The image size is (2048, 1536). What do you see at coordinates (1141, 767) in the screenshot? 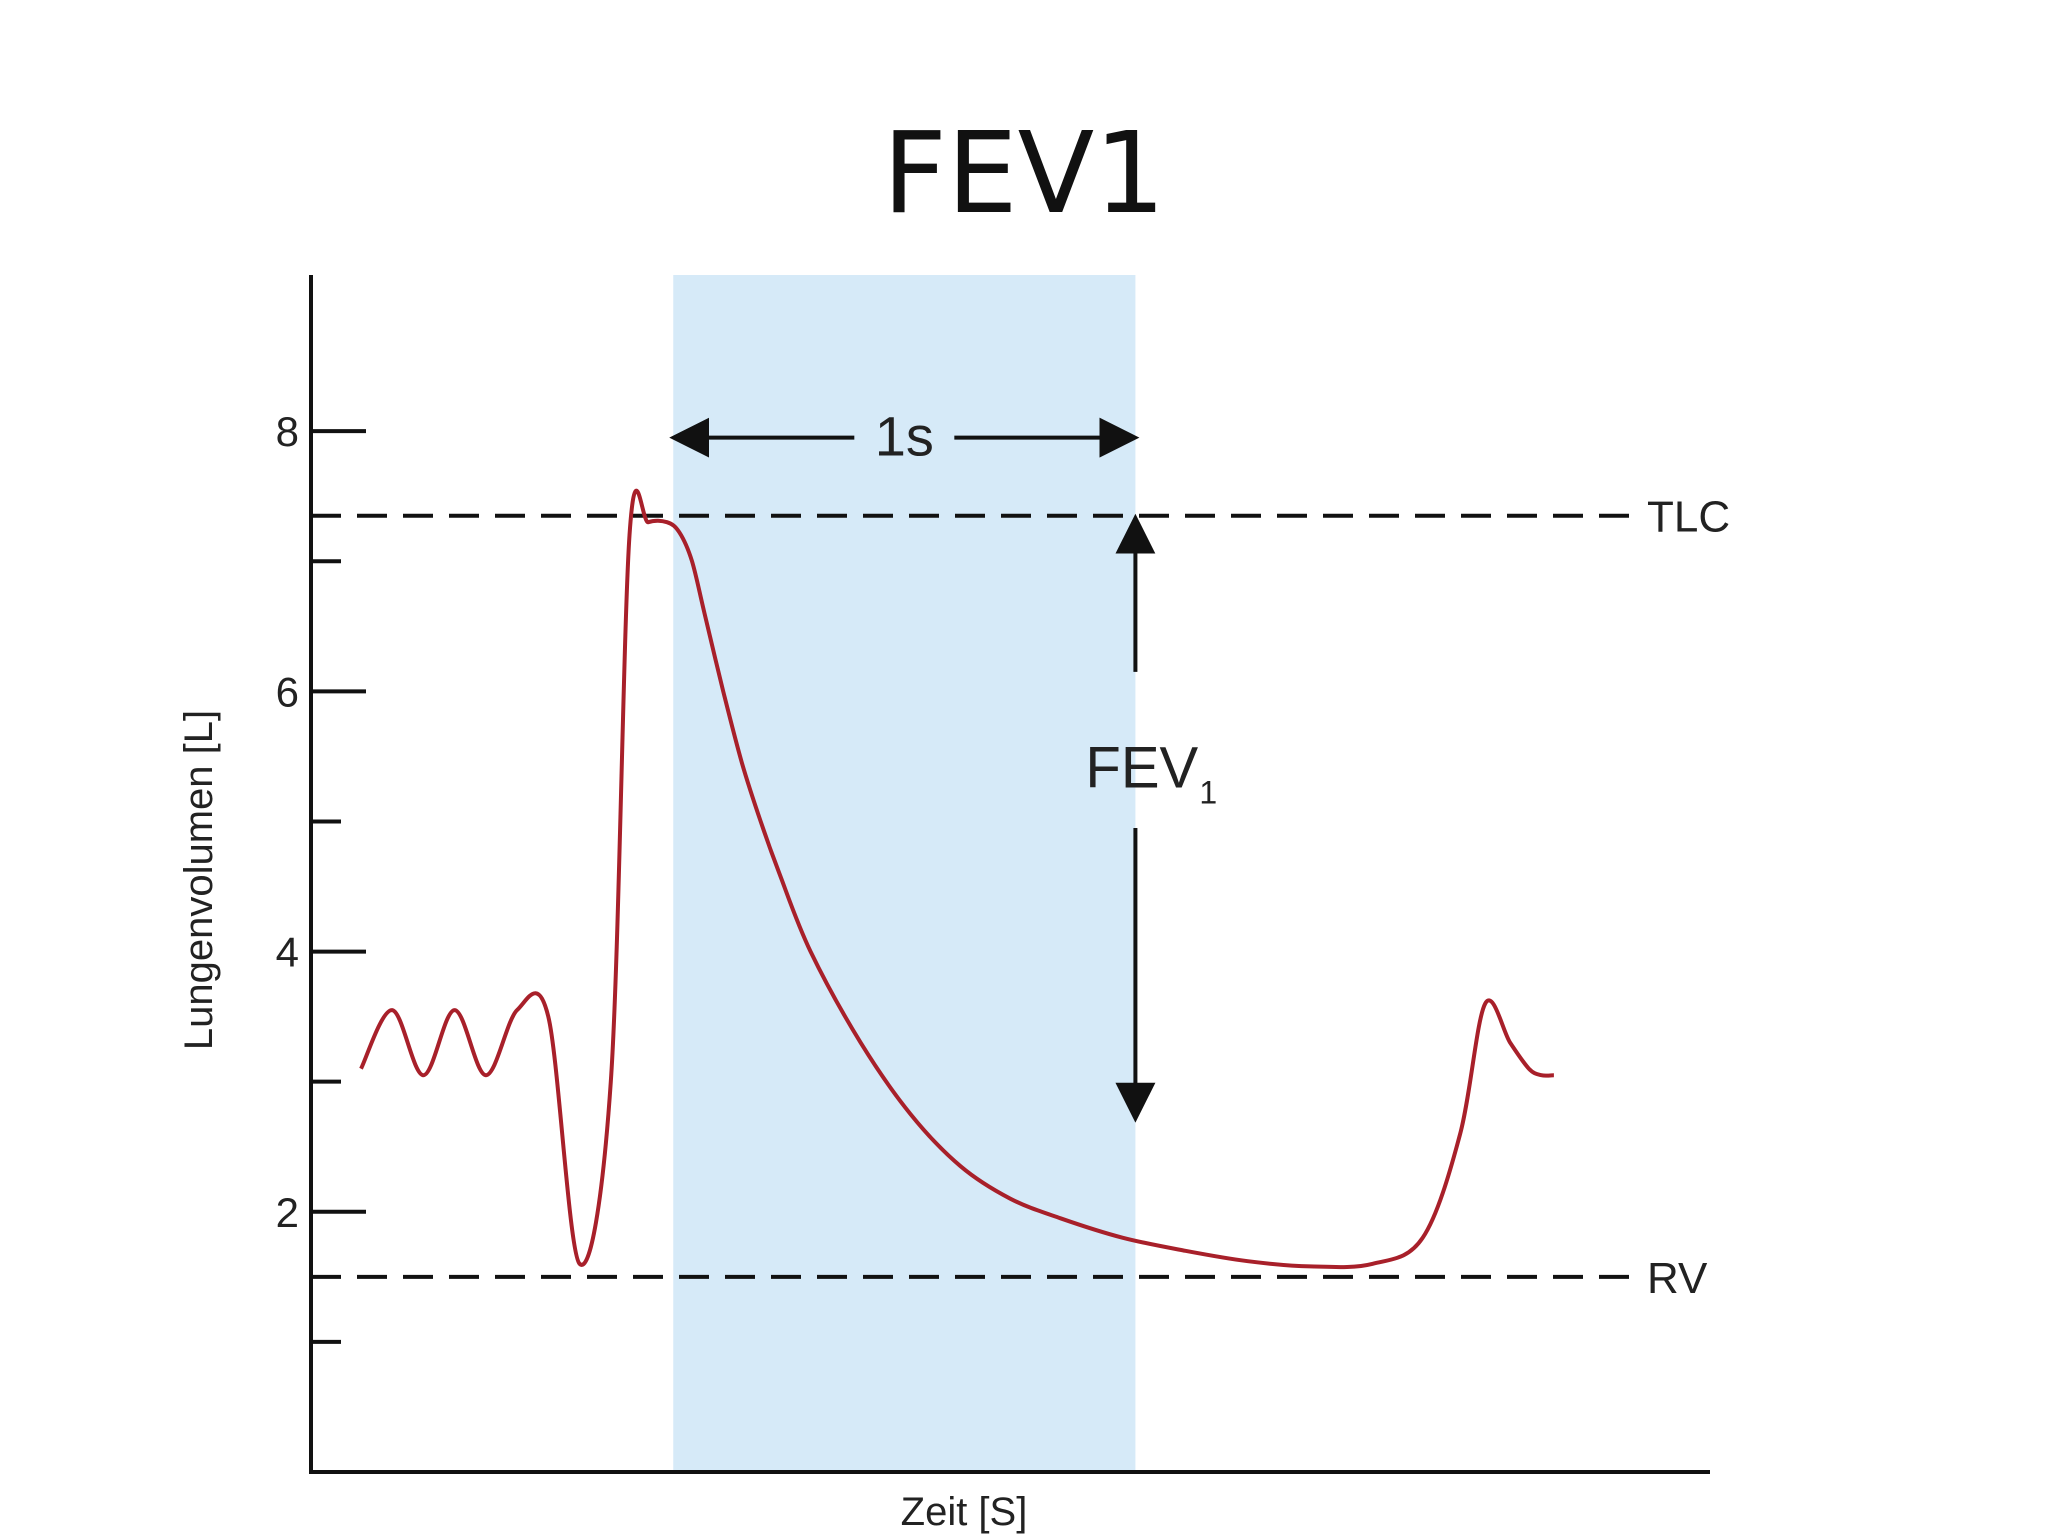
I see `fev-label: FEV` at bounding box center [1141, 767].